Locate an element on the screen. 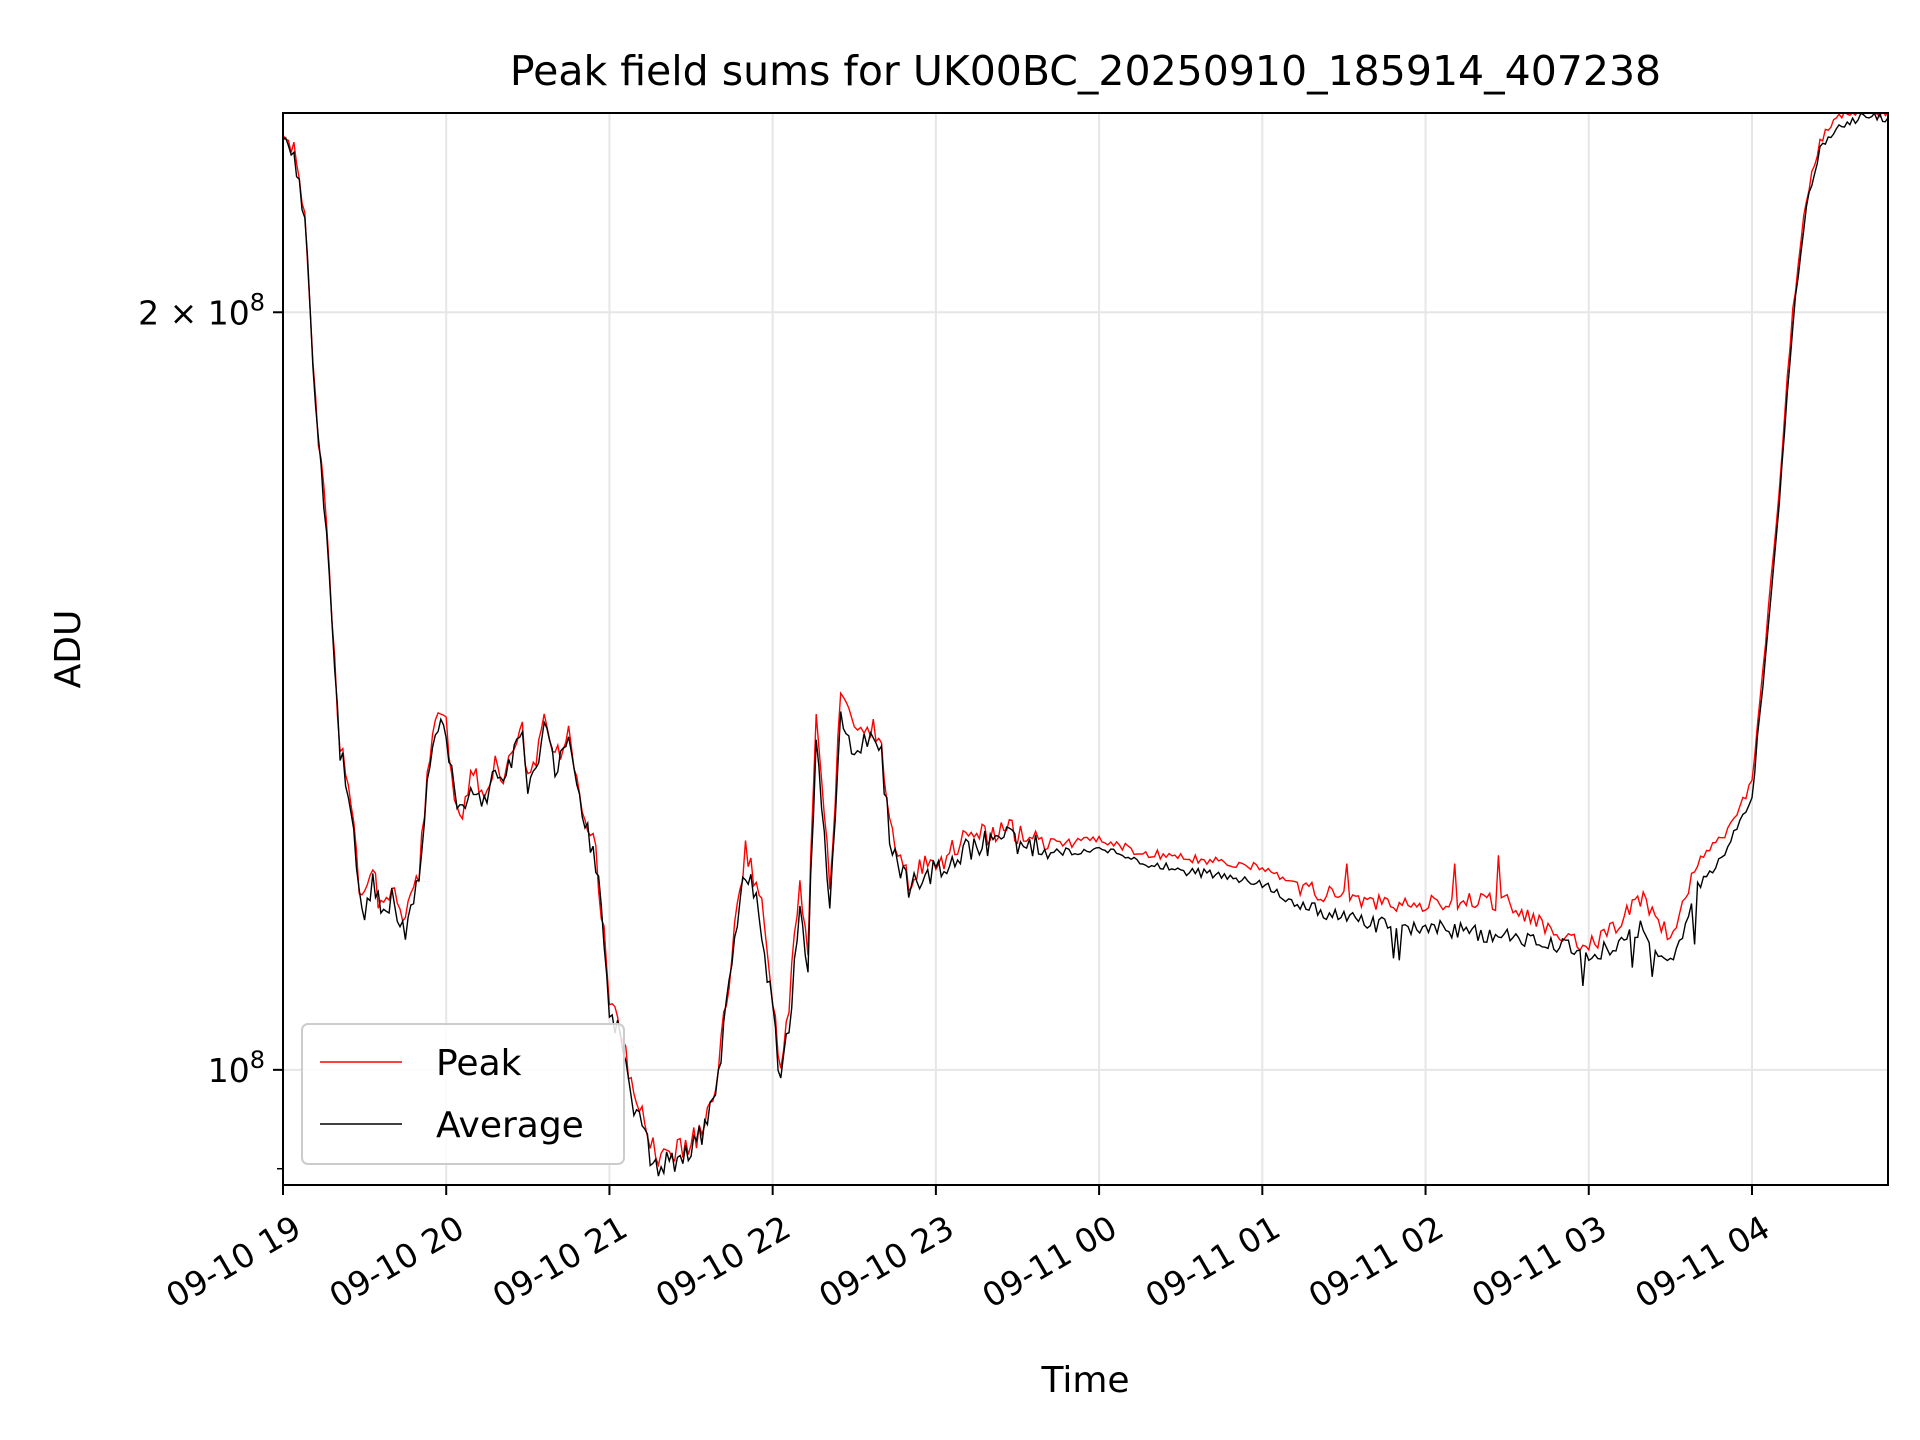 The width and height of the screenshot is (1920, 1440). y-axis-label: ADU is located at coordinates (68, 649).